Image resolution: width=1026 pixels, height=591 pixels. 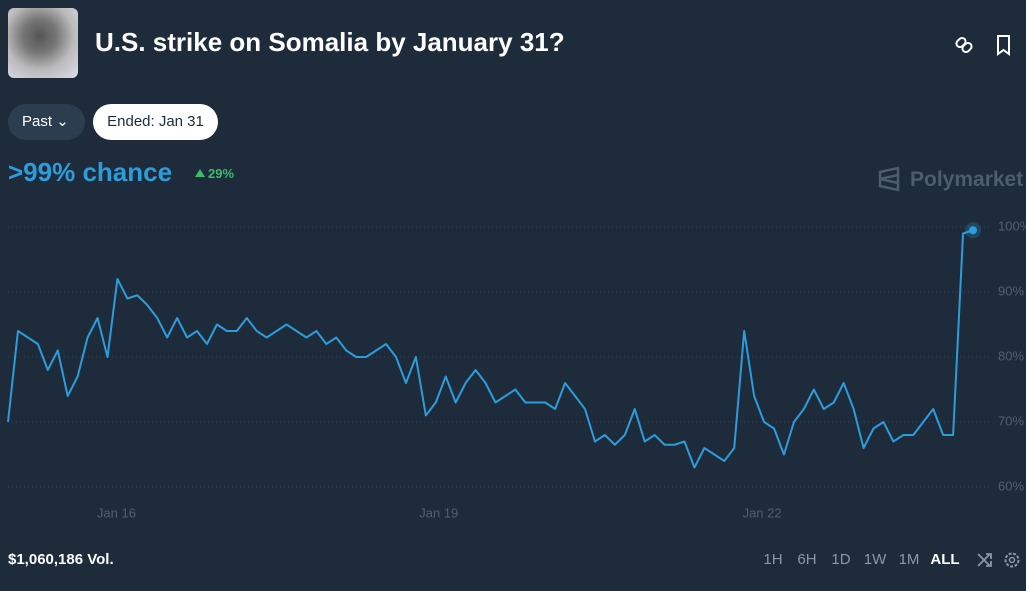 I want to click on end-dot, so click(x=973, y=230).